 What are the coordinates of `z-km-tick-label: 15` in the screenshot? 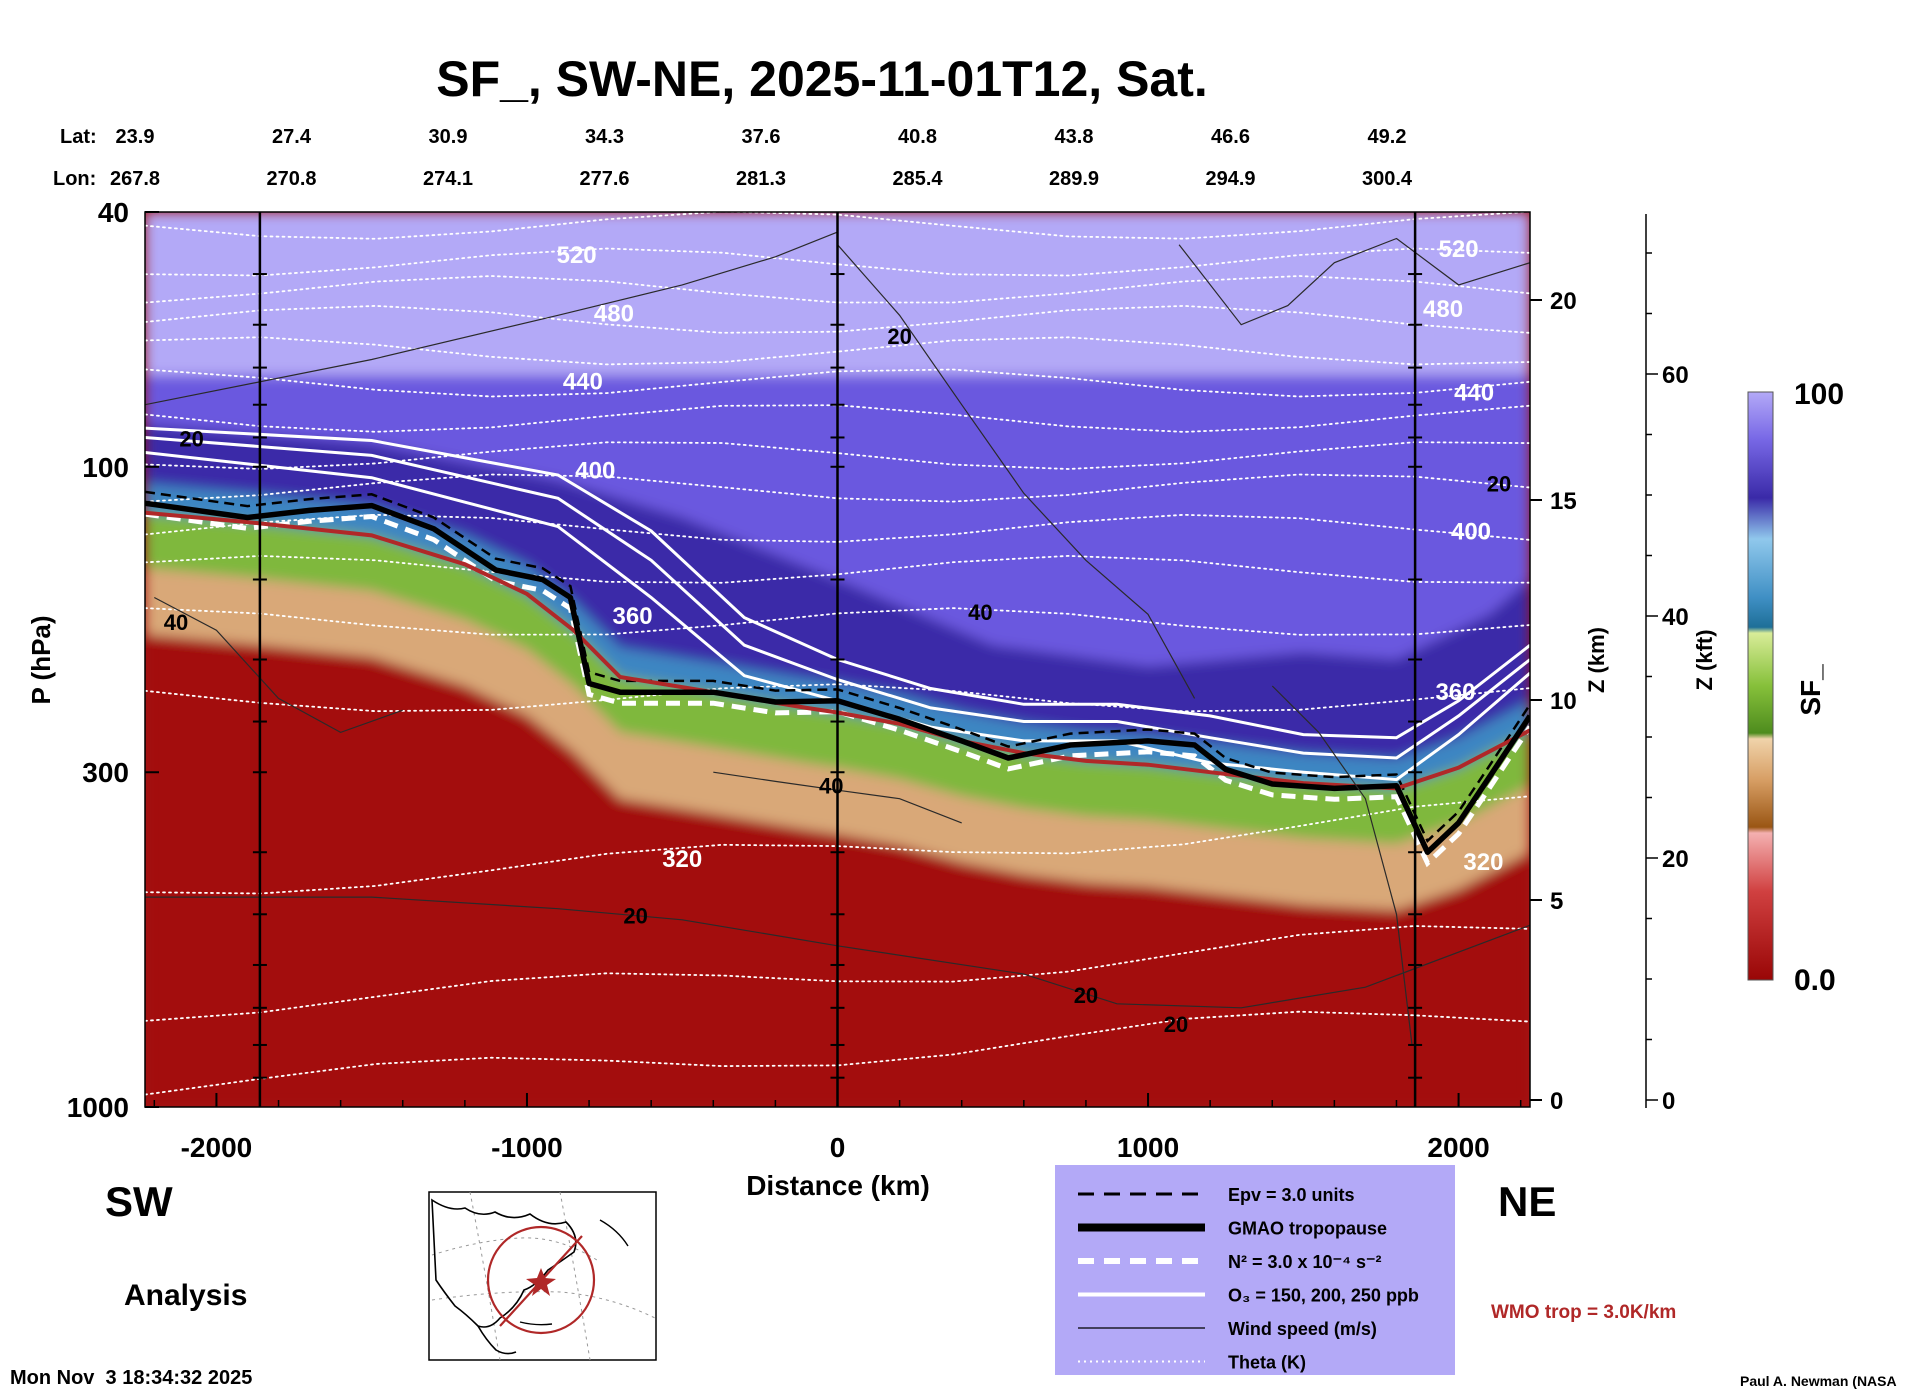 It's located at (1563, 501).